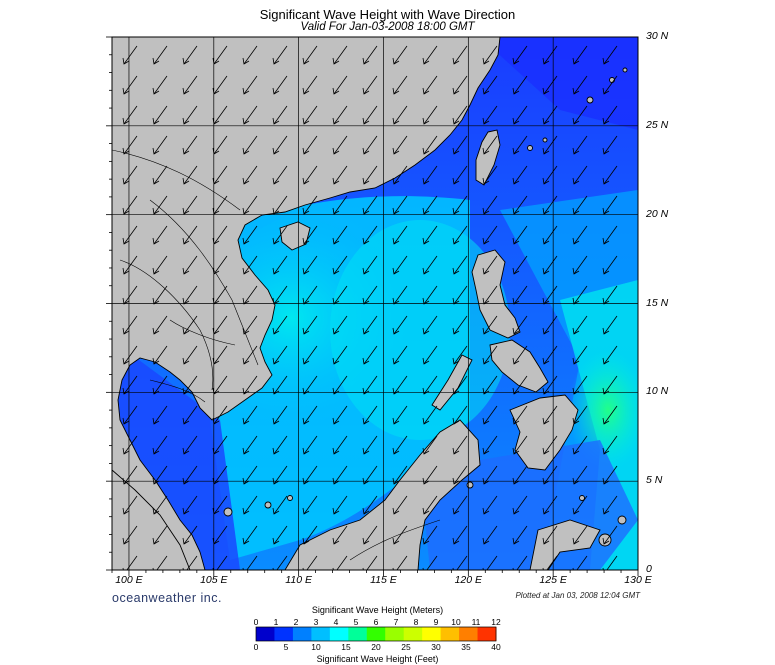 The height and width of the screenshot is (665, 775). Describe the element at coordinates (657, 213) in the screenshot. I see `lat-label: 20 N` at that location.